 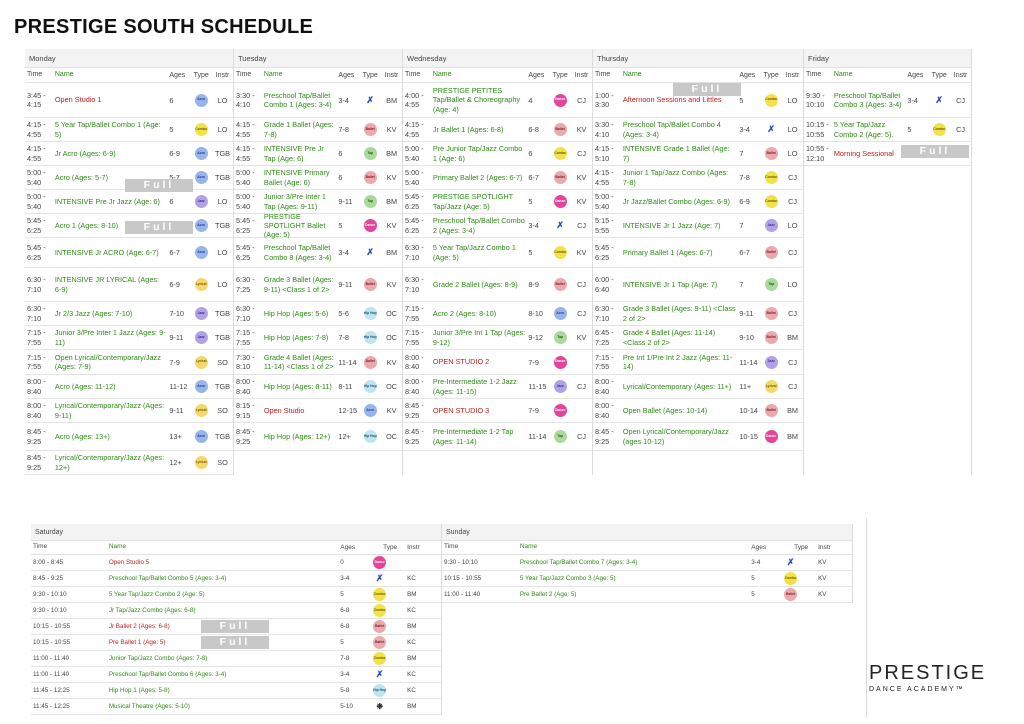 What do you see at coordinates (497, 362) in the screenshot?
I see `class-row: 8:00 - 8:40 OPEN STUDIO 2 7-9 Dance` at bounding box center [497, 362].